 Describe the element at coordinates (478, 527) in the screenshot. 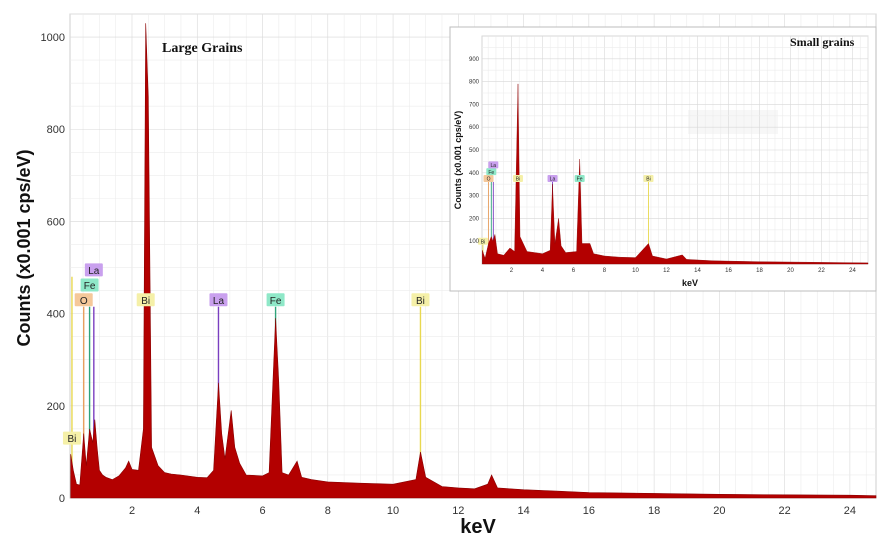

I see `main-x-axis-title: keV` at that location.